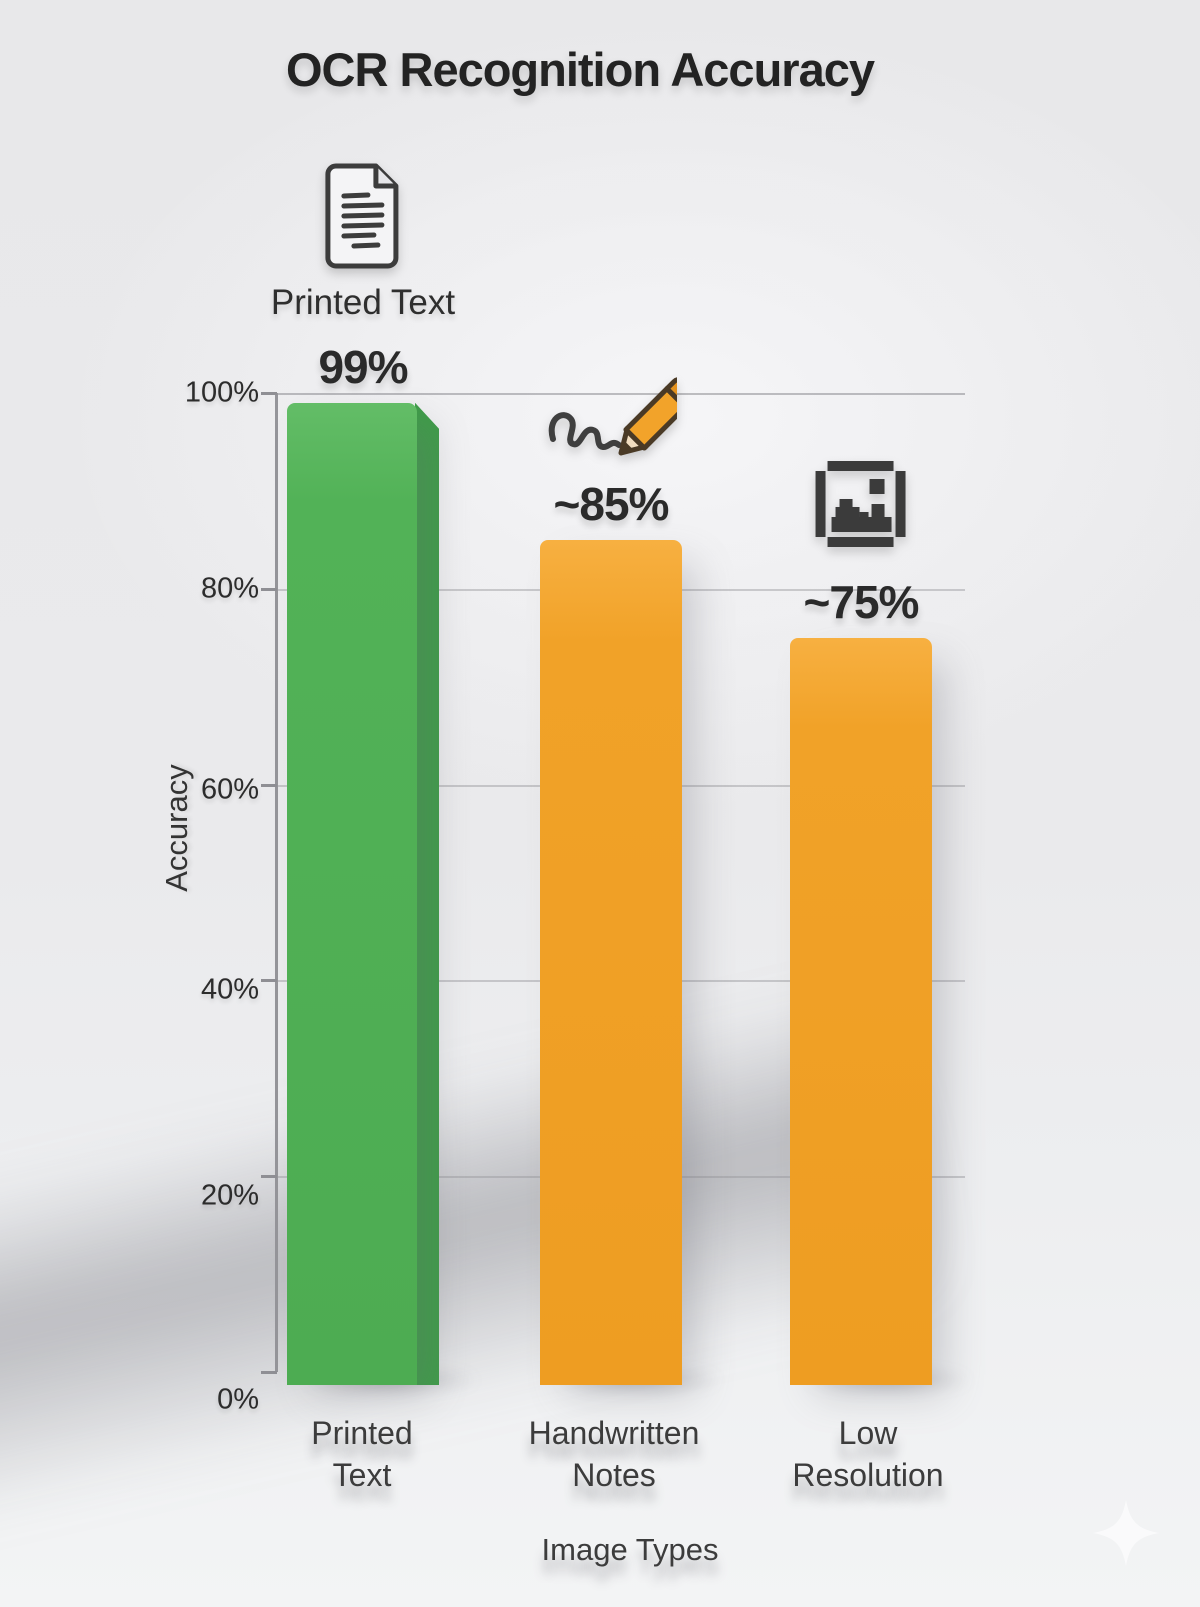 The width and height of the screenshot is (1200, 1607). Describe the element at coordinates (229, 1195) in the screenshot. I see `y-tick-label-20: 20%` at that location.